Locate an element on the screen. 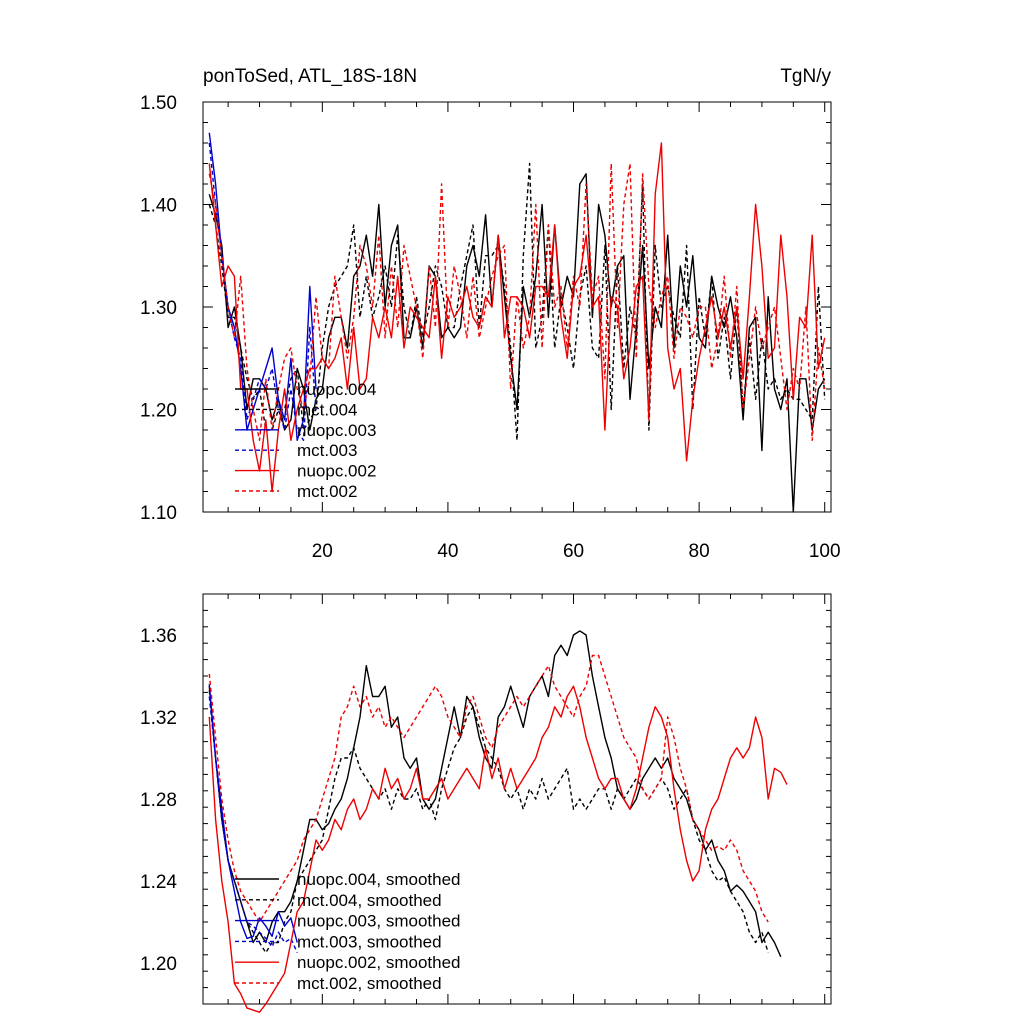 The image size is (1024, 1024). x-tick-label: 60 is located at coordinates (573, 551).